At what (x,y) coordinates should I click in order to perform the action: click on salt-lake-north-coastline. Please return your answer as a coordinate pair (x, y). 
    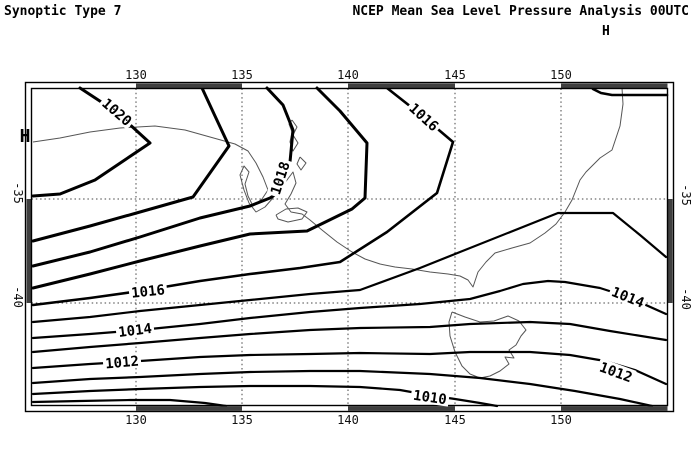
    Looking at the image, I should click on (293, 135).